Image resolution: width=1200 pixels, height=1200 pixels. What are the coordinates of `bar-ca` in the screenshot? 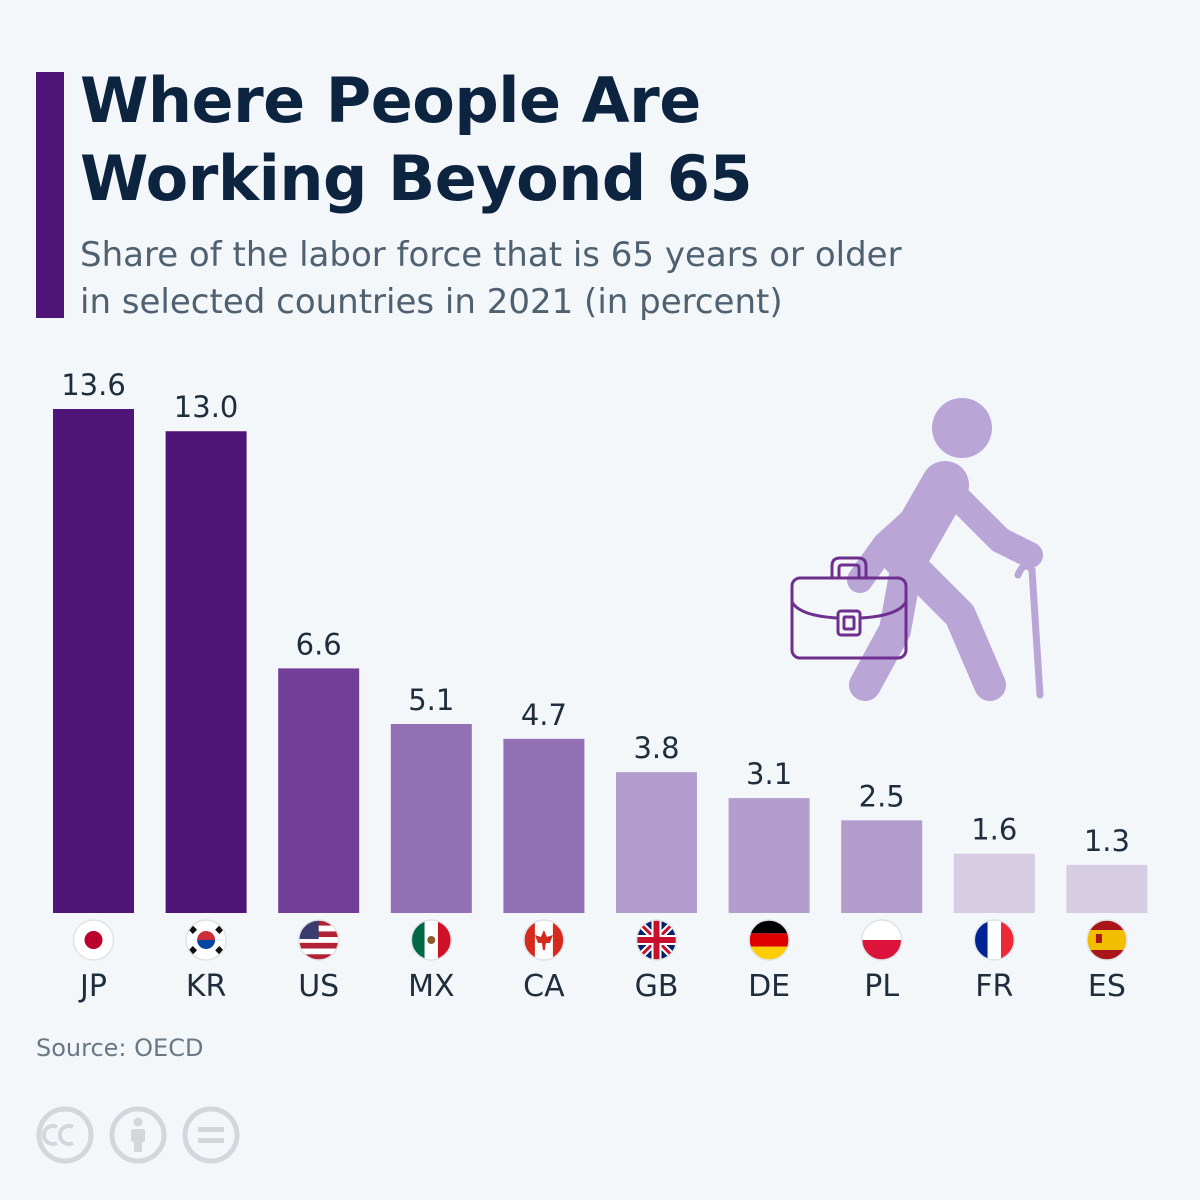 It's located at (544, 825).